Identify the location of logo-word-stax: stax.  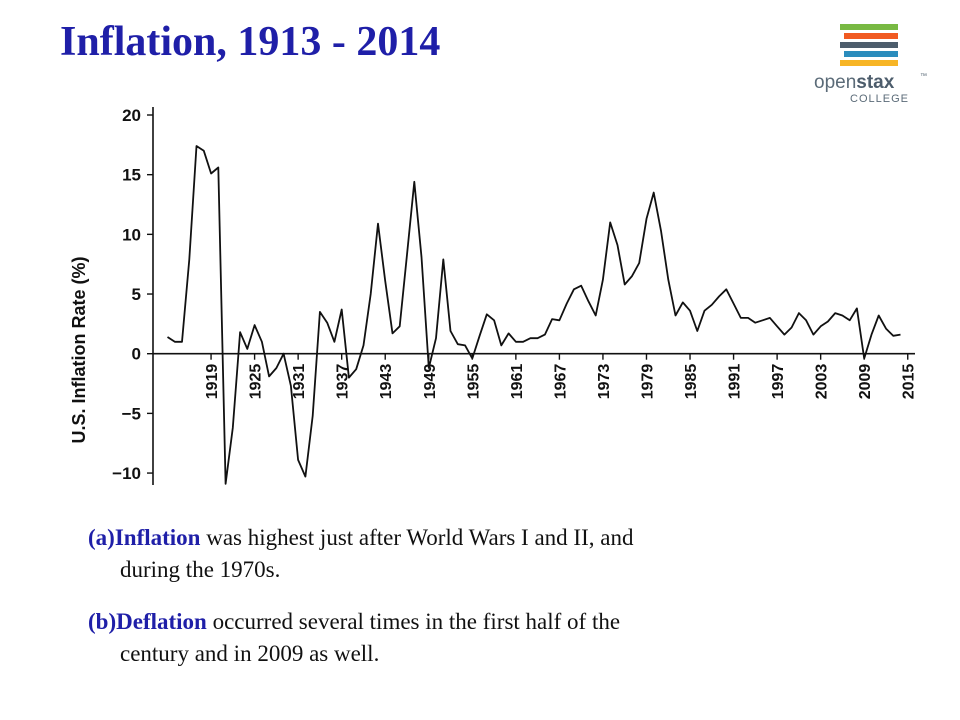
(875, 82).